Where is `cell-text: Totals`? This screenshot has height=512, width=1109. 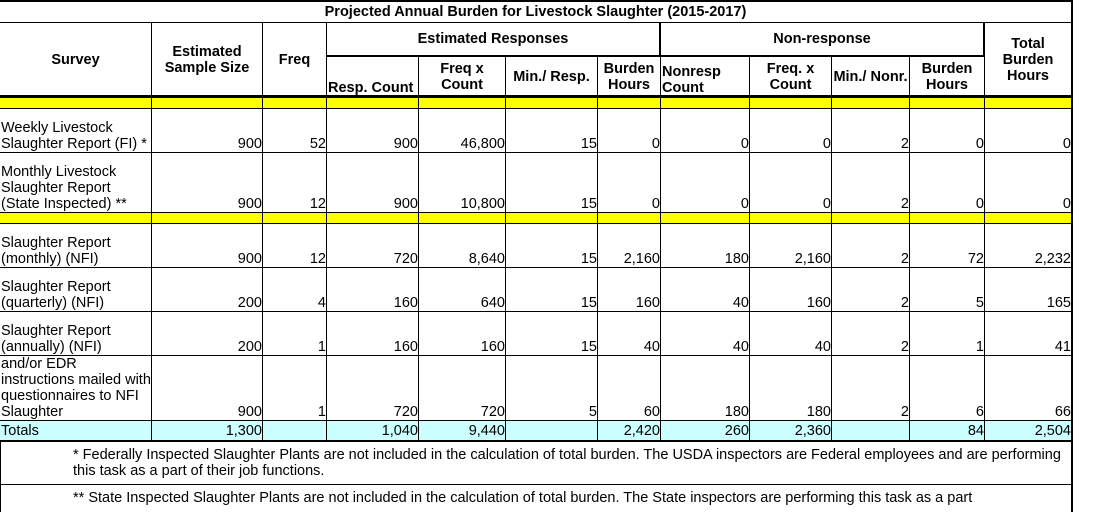
cell-text: Totals is located at coordinates (20, 430).